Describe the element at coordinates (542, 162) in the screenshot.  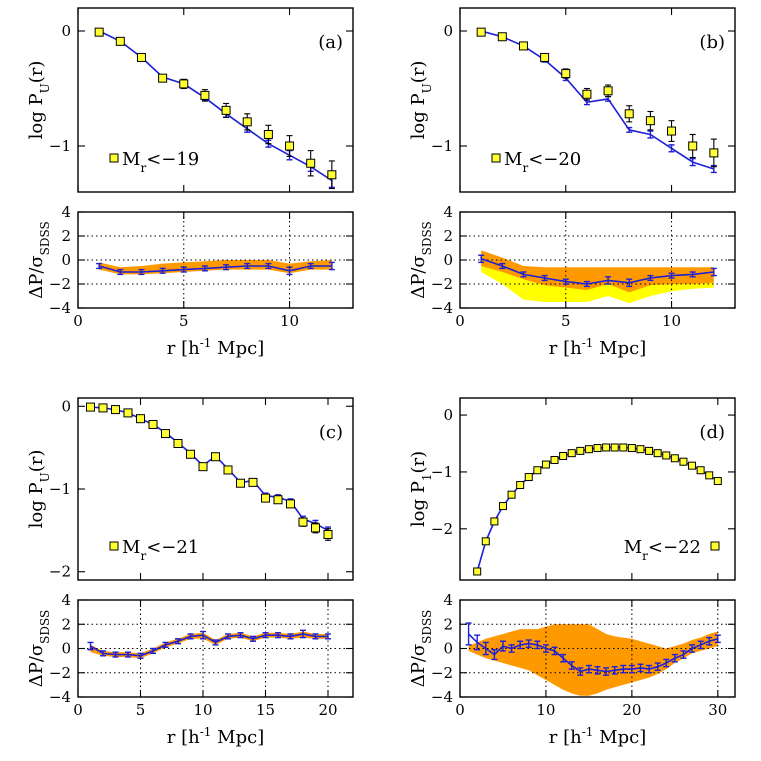
I see `legend-label: Mr<−20` at that location.